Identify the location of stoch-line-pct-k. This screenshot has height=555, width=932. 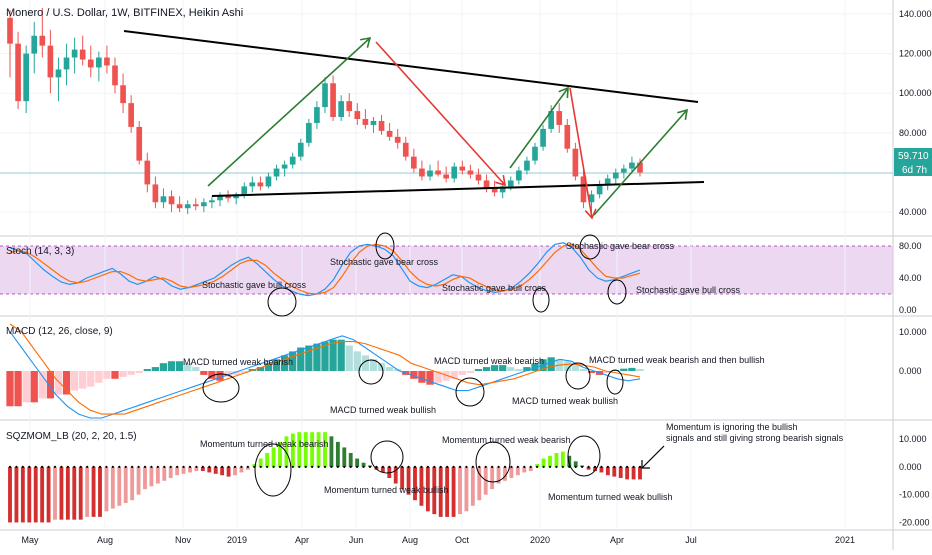
(325, 269).